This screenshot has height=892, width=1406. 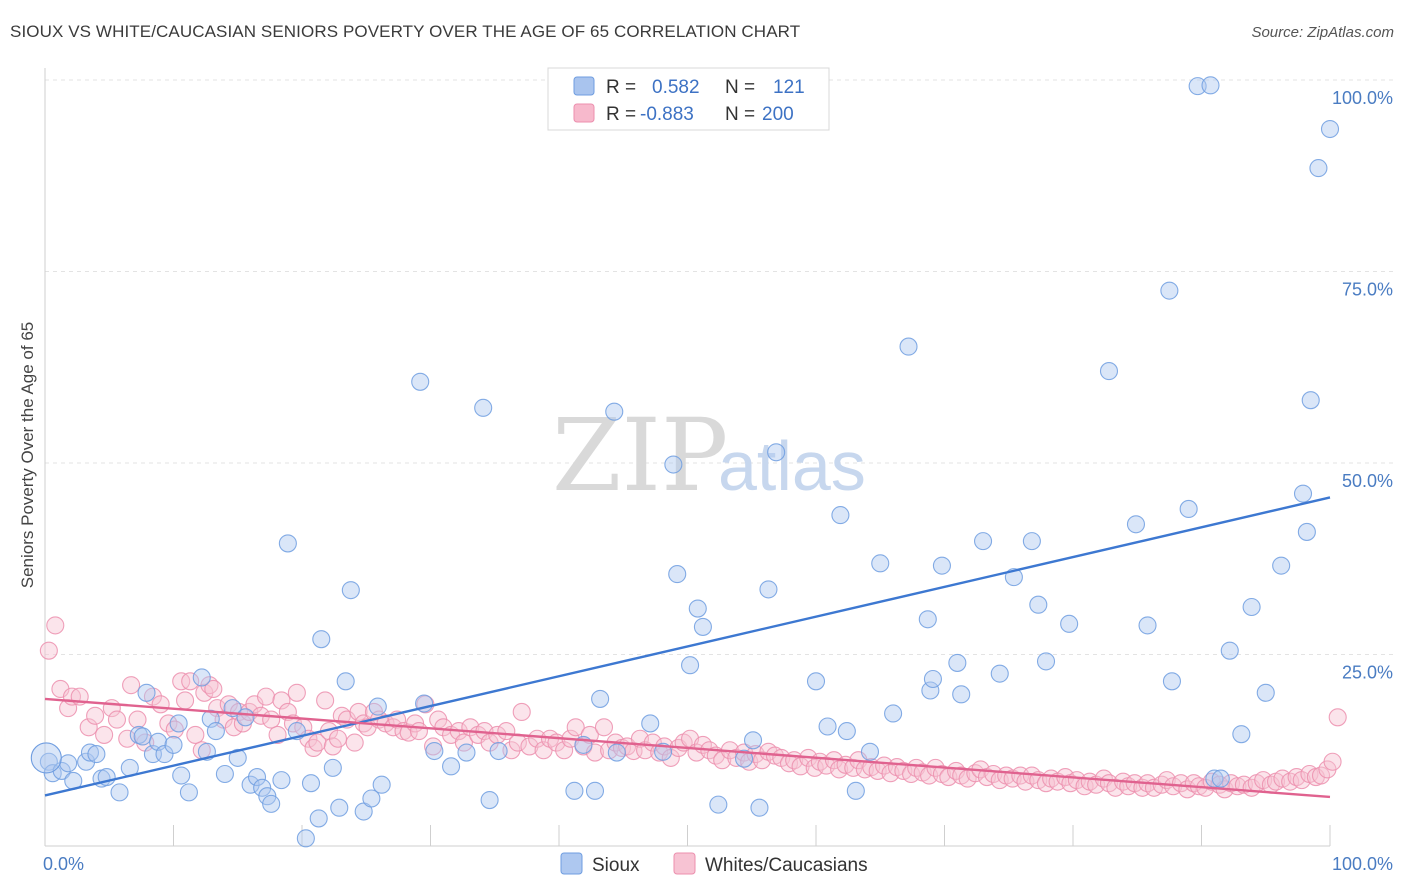 What do you see at coordinates (621, 87) in the screenshot?
I see `legend-r-label-sioux: R =` at bounding box center [621, 87].